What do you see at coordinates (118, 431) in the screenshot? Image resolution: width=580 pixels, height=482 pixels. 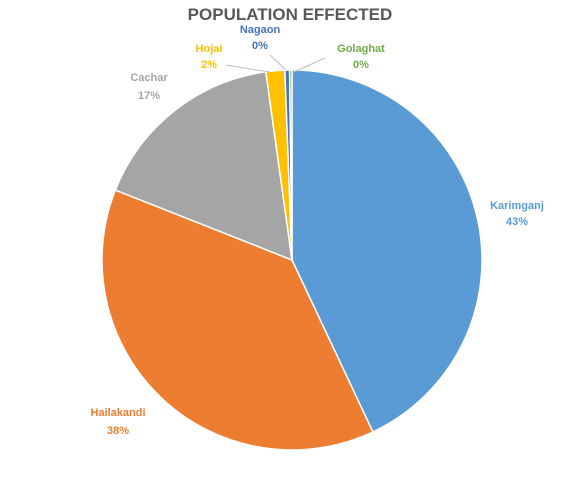 I see `slice-percent-hailakandi: 38%` at bounding box center [118, 431].